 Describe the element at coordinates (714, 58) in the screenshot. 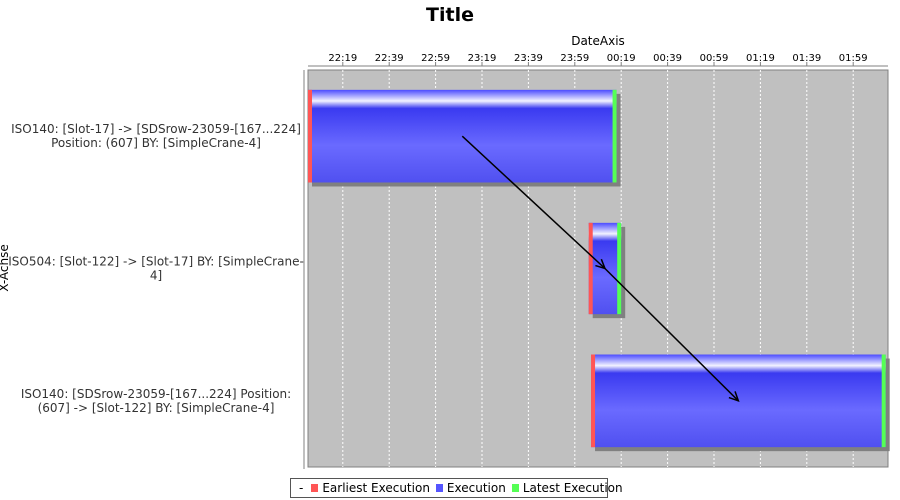

I see `x-tick-label: 00:59` at that location.